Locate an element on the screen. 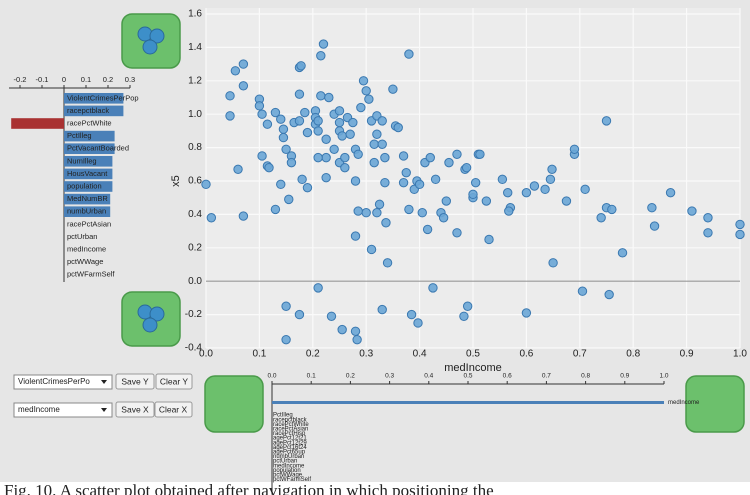 The image size is (750, 495). x-tick-label: 0.7 is located at coordinates (546, 376).